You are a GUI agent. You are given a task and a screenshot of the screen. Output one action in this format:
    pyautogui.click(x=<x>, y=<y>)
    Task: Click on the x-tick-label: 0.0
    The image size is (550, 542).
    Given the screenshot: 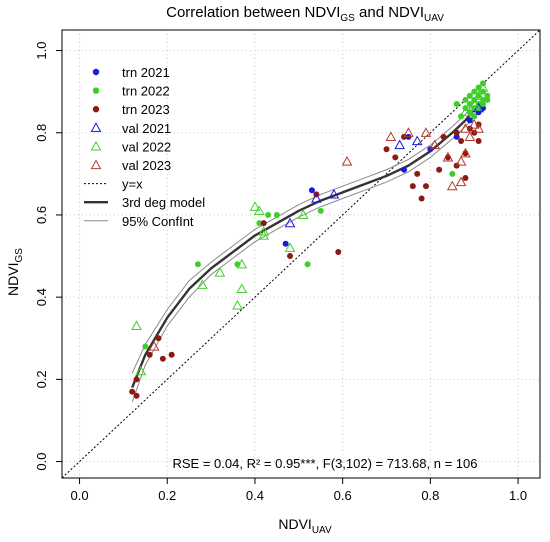 What is the action you would take?
    pyautogui.click(x=80, y=495)
    